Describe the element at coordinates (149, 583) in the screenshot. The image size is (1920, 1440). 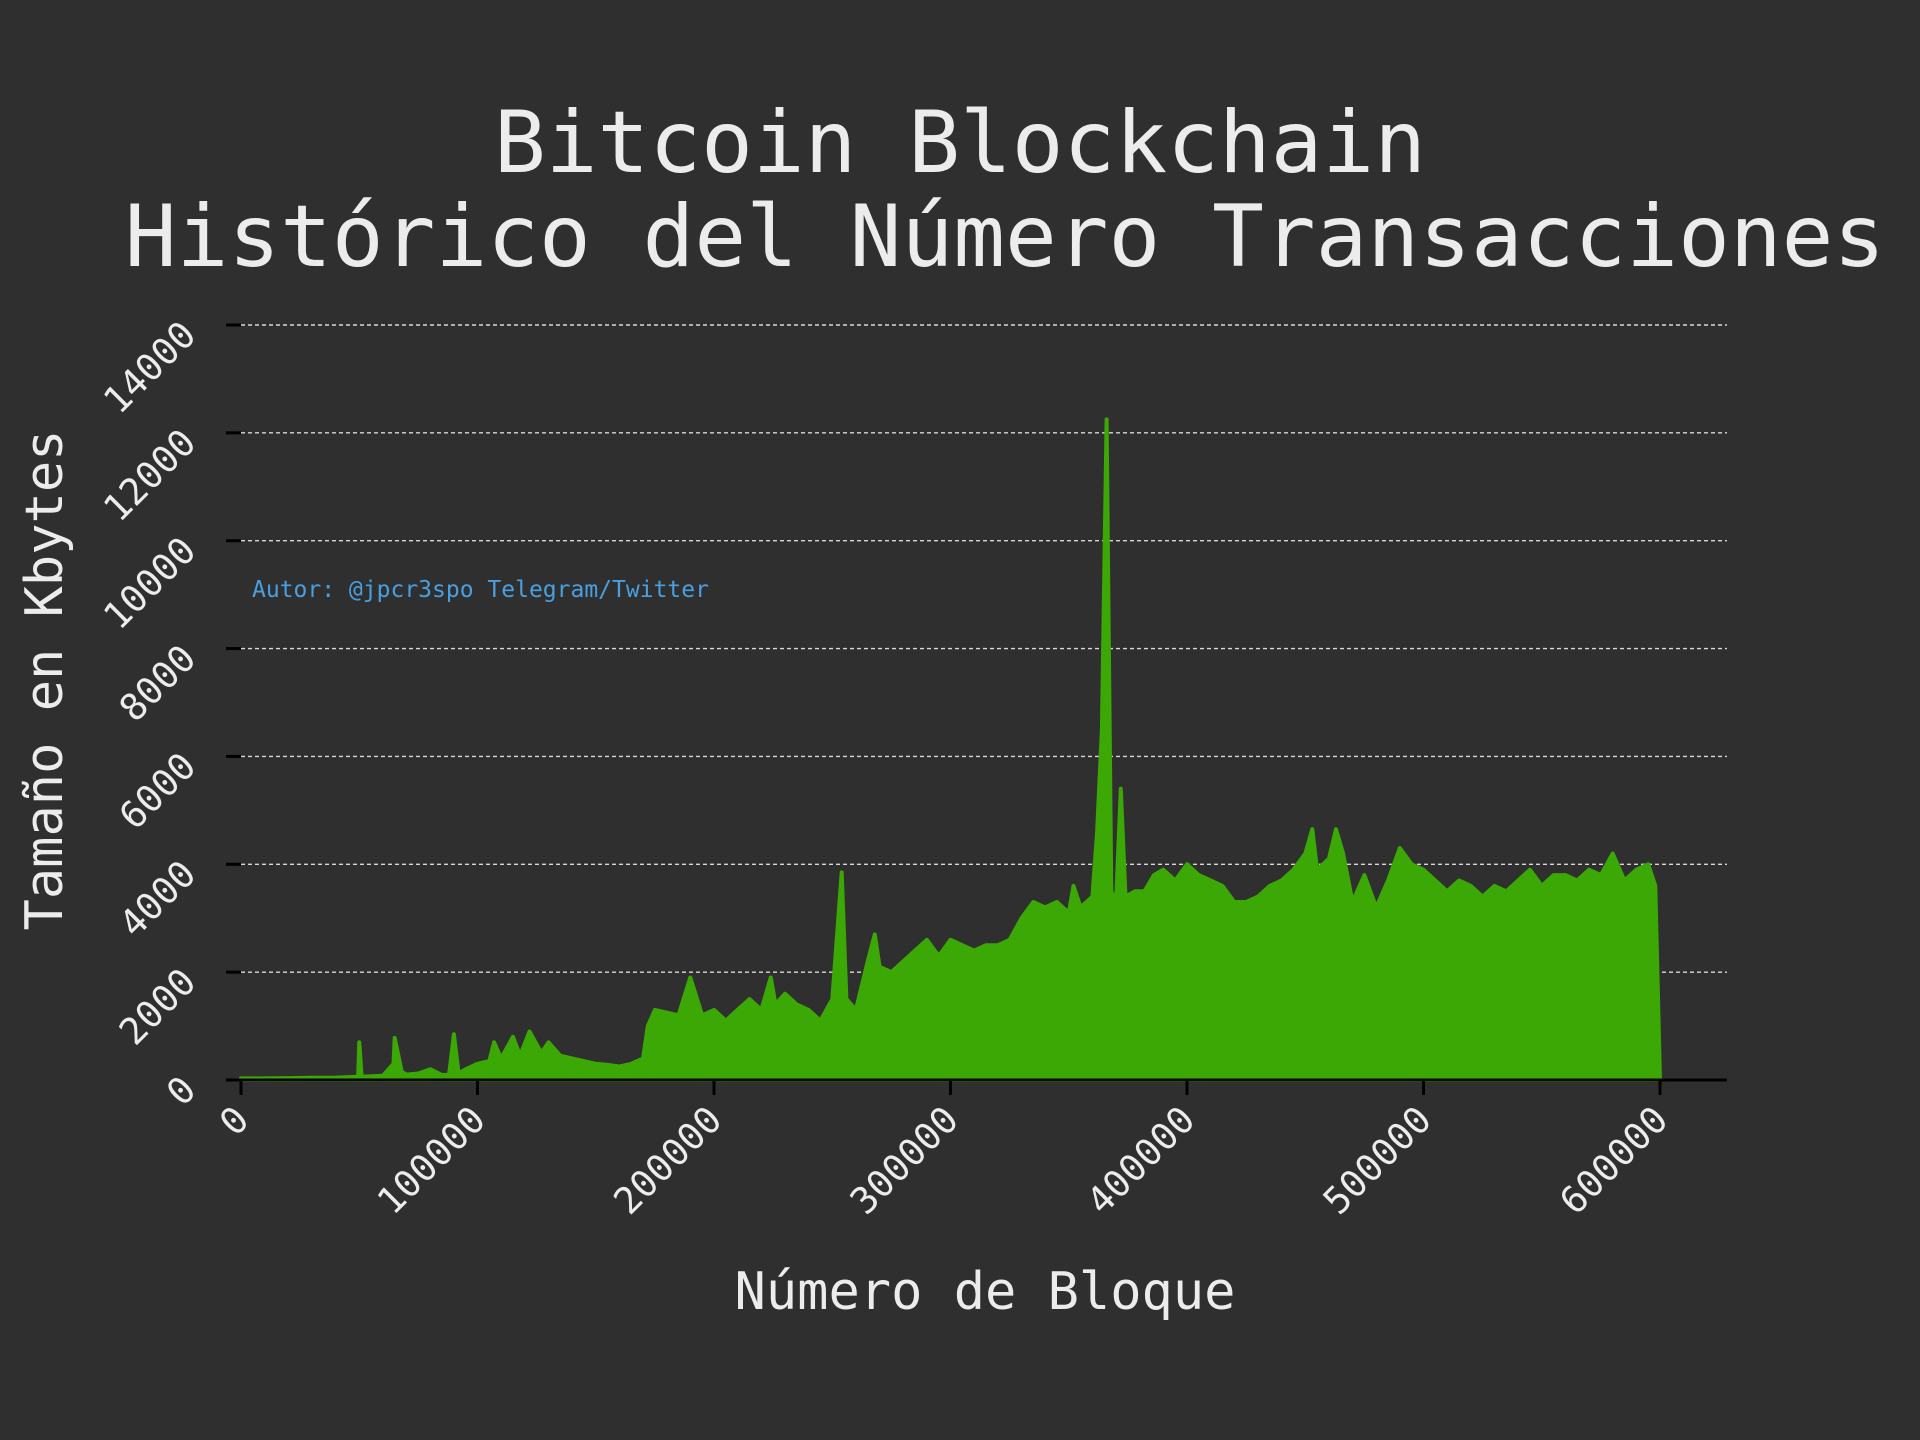
I see `y-tick-label-10000: 10000` at that location.